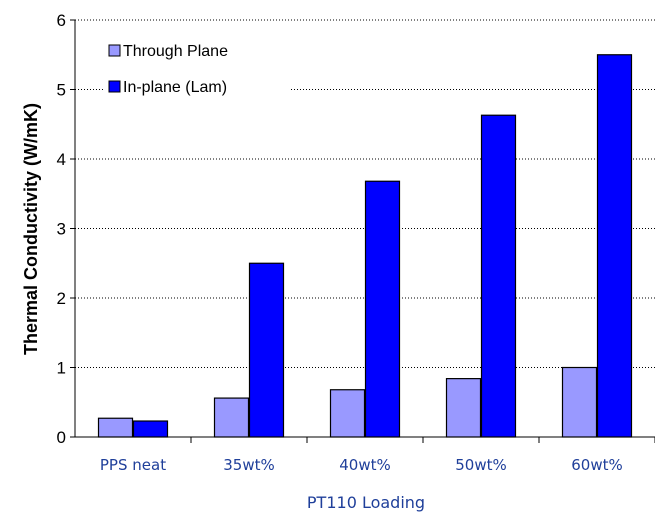 This screenshot has height=516, width=655. Describe the element at coordinates (175, 87) in the screenshot. I see `legend-label-in-plane: In-plane (Lam)` at that location.